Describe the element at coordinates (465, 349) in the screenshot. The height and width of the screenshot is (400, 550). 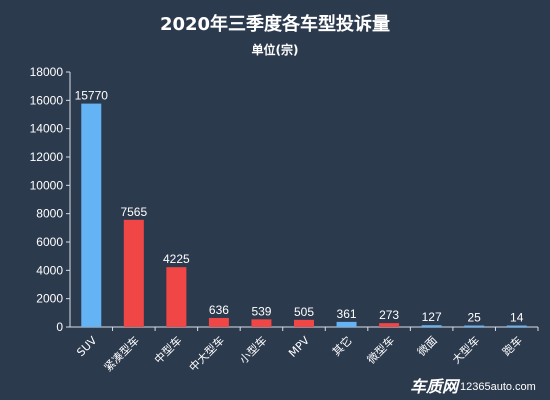
I see `x-tick-label: 大型车` at that location.